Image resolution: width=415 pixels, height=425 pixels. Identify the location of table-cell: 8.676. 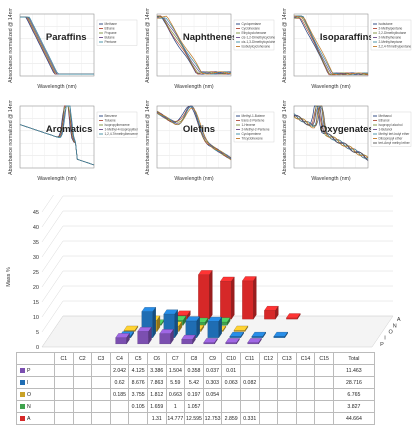
(138, 382).